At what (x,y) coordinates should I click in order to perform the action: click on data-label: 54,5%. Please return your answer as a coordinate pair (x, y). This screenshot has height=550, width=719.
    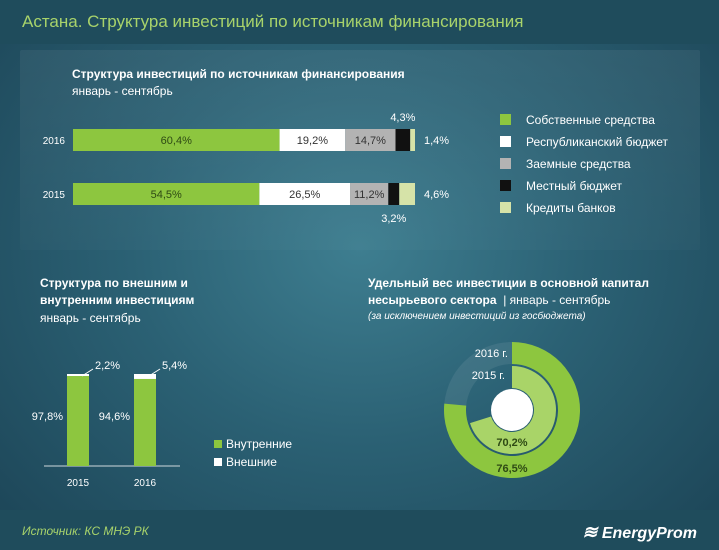
    Looking at the image, I should click on (166, 195).